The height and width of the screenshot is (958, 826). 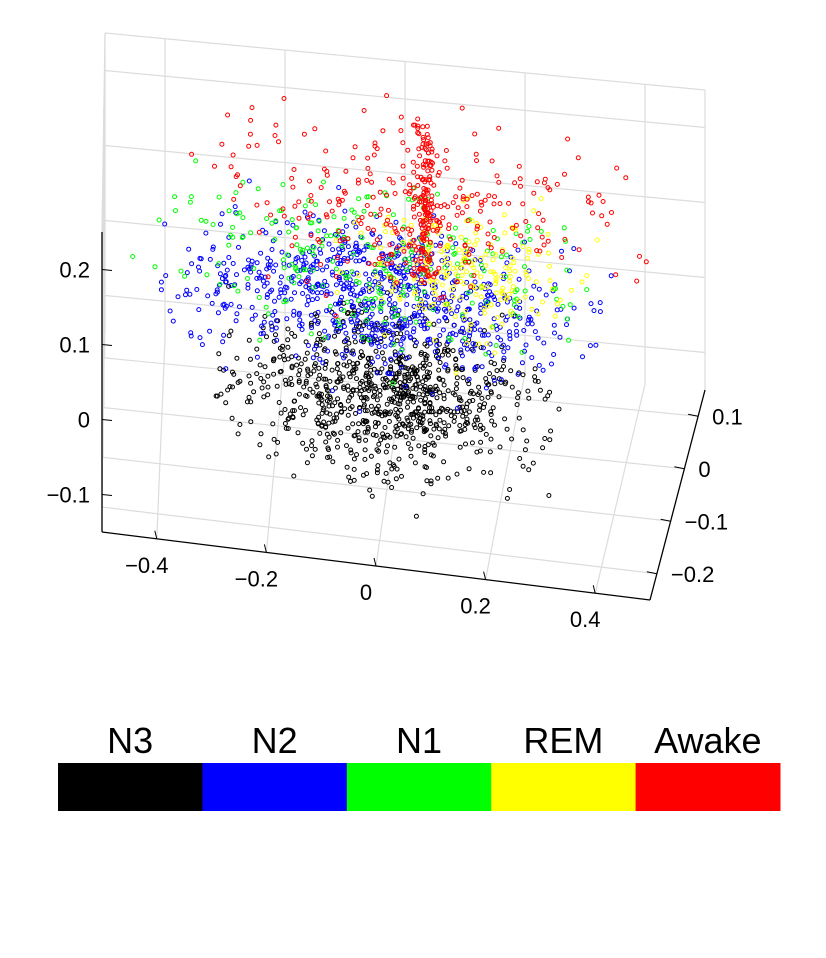 What do you see at coordinates (74, 345) in the screenshot?
I see `z-tick-label: 0.1` at bounding box center [74, 345].